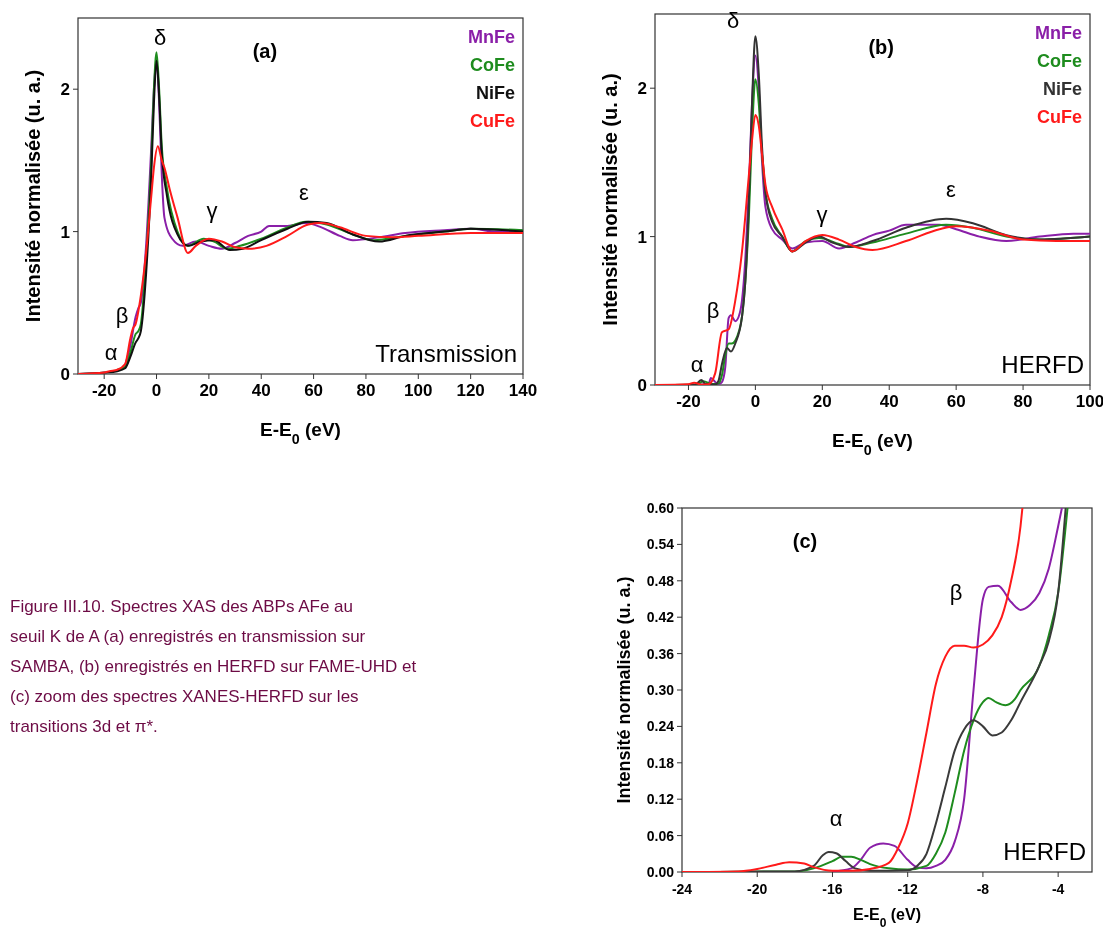  I want to click on annotation: Transmission, so click(446, 353).